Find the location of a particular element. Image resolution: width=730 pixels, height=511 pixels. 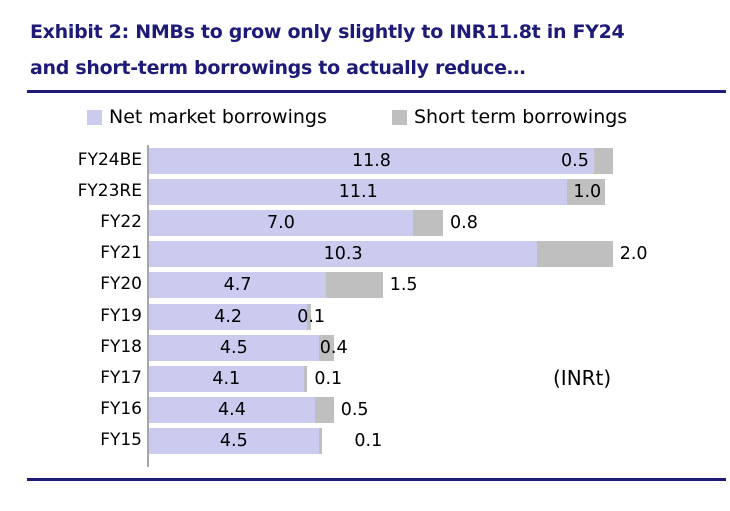

value-label-short-term-borrowings: 2.0 is located at coordinates (633, 254).